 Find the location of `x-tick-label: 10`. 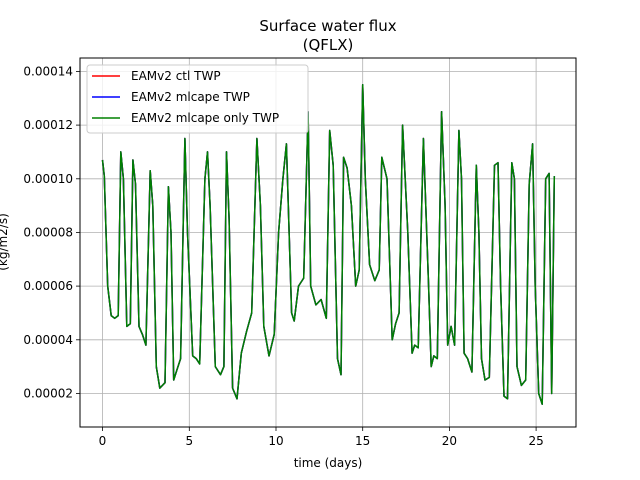

x-tick-label: 10 is located at coordinates (275, 441).